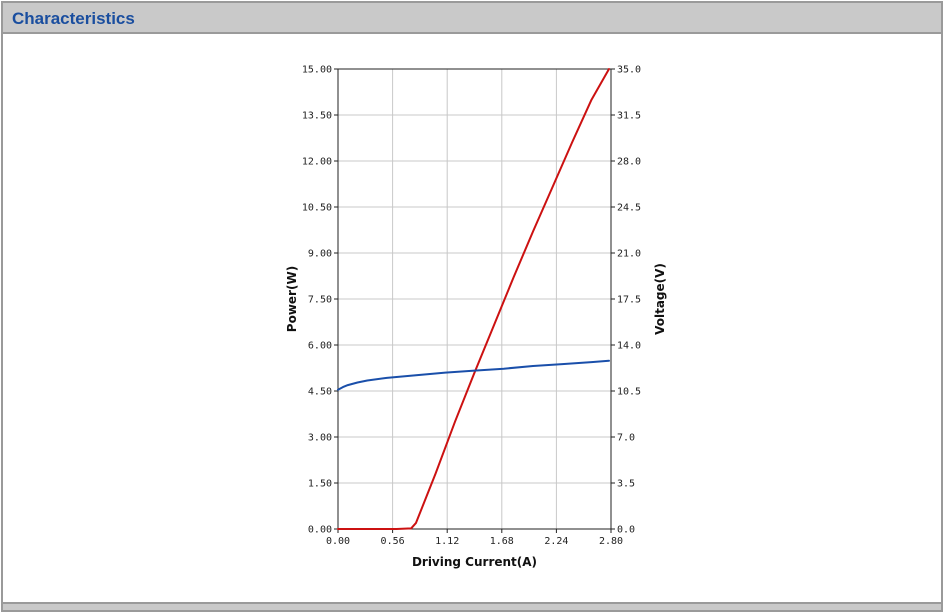 This screenshot has height=613, width=944. I want to click on x-axis-ticks: 0.00 0.56 1.12 1.68 2.24 2.80, so click(474, 538).